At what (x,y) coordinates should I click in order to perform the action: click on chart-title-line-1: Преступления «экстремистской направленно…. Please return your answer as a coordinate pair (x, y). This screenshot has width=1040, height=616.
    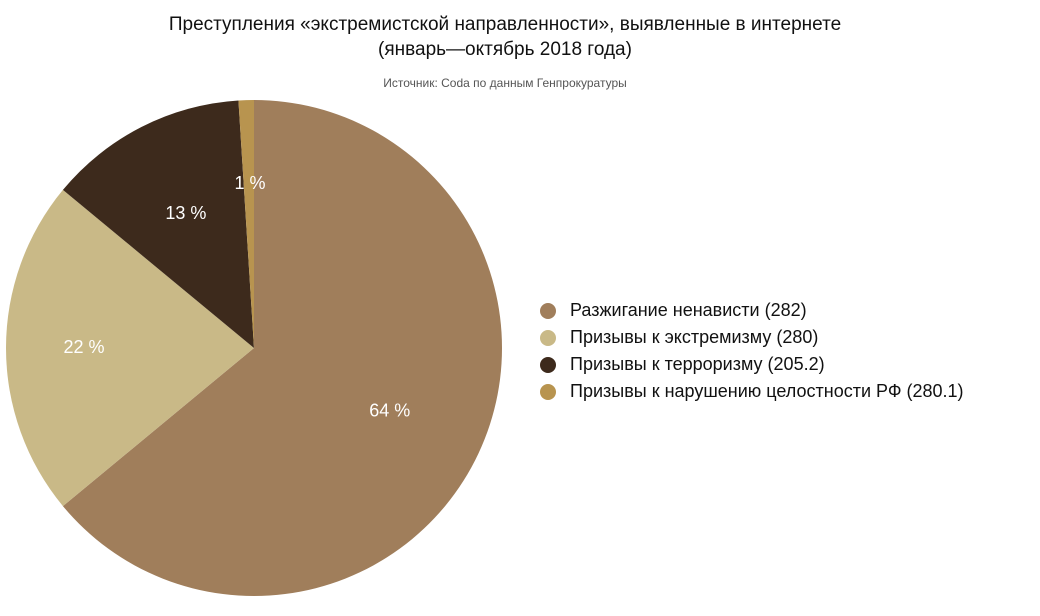
    Looking at the image, I should click on (505, 24).